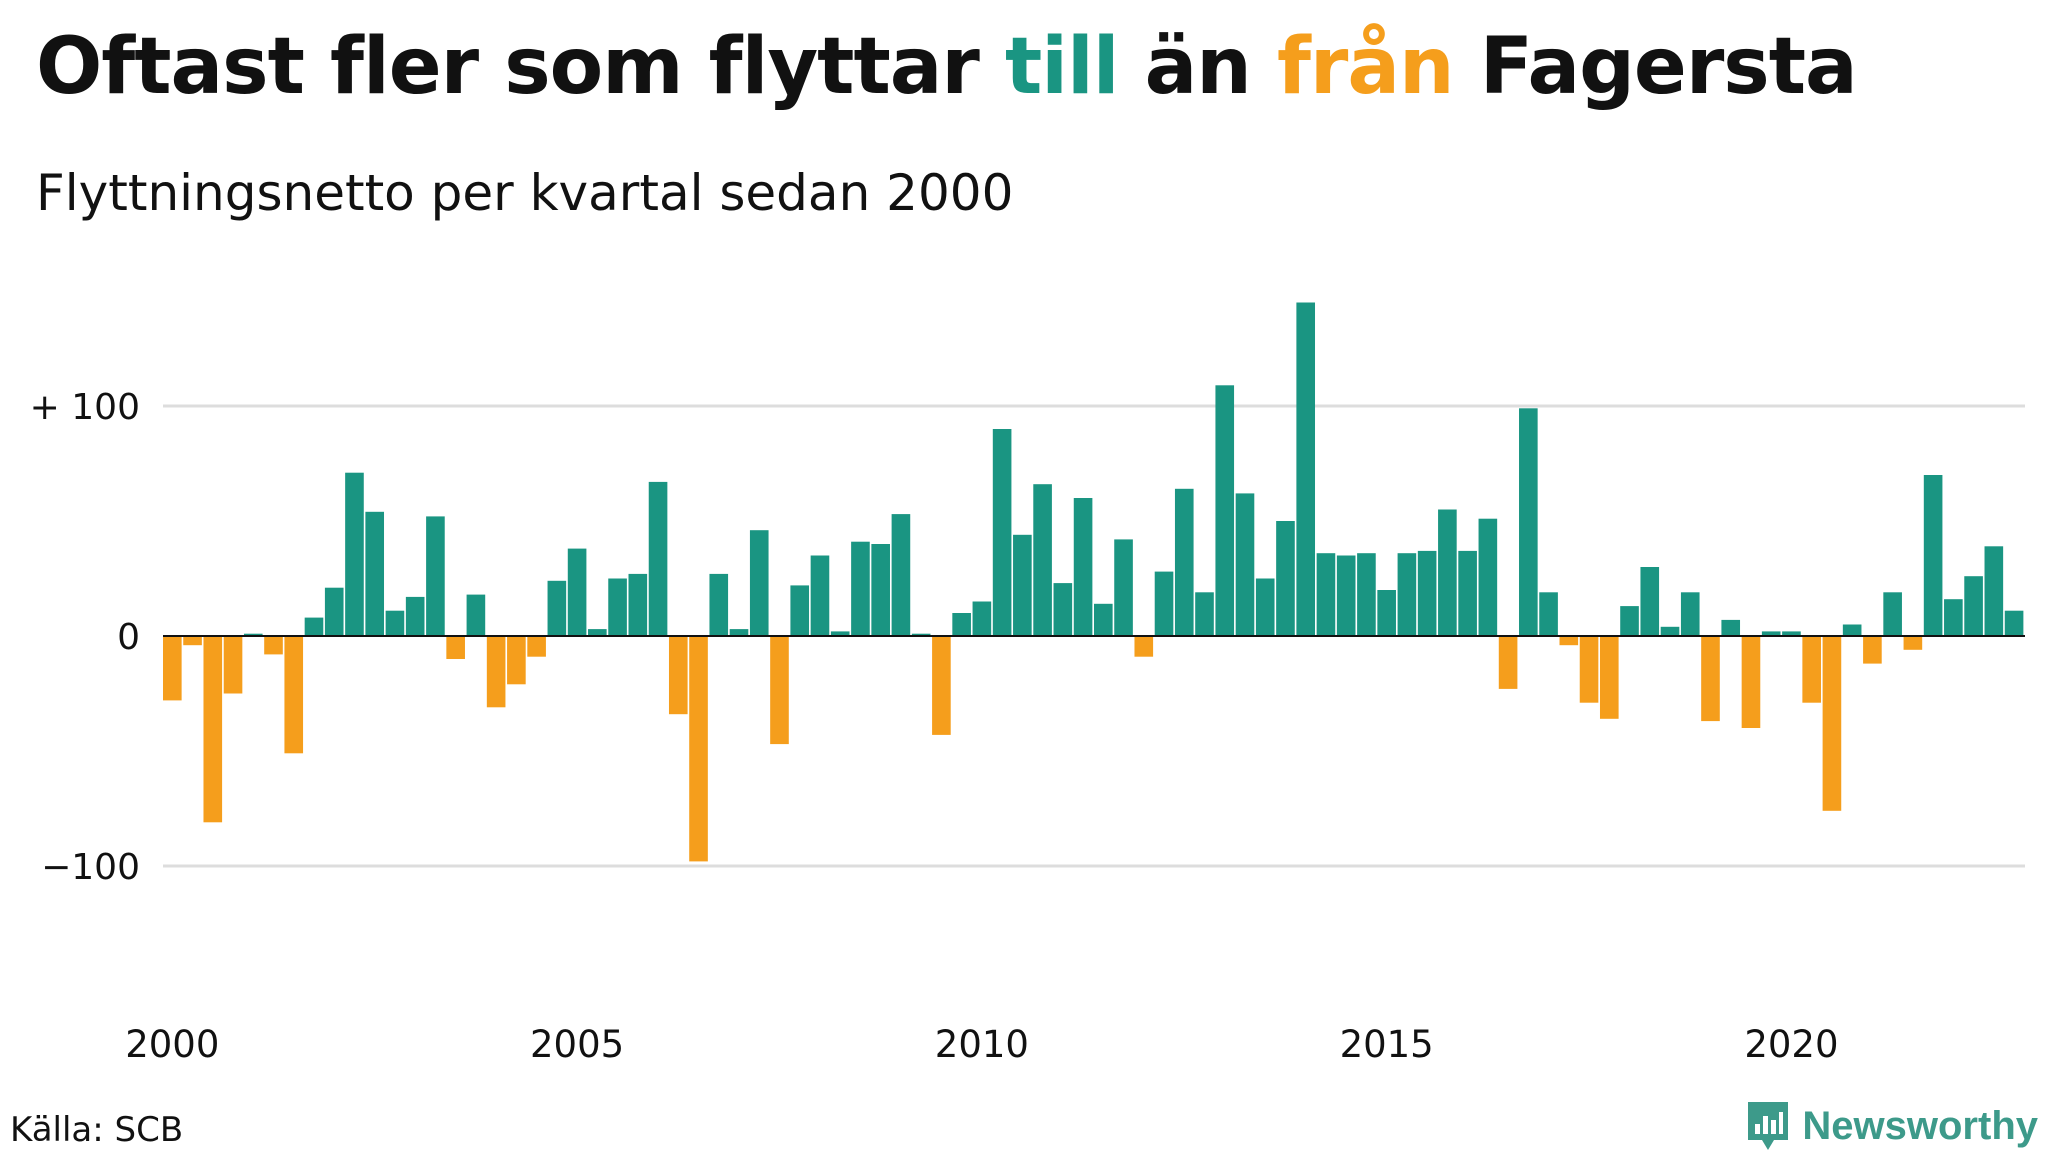  Describe the element at coordinates (90, 867) in the screenshot. I see `y-tick-label: −100` at that location.